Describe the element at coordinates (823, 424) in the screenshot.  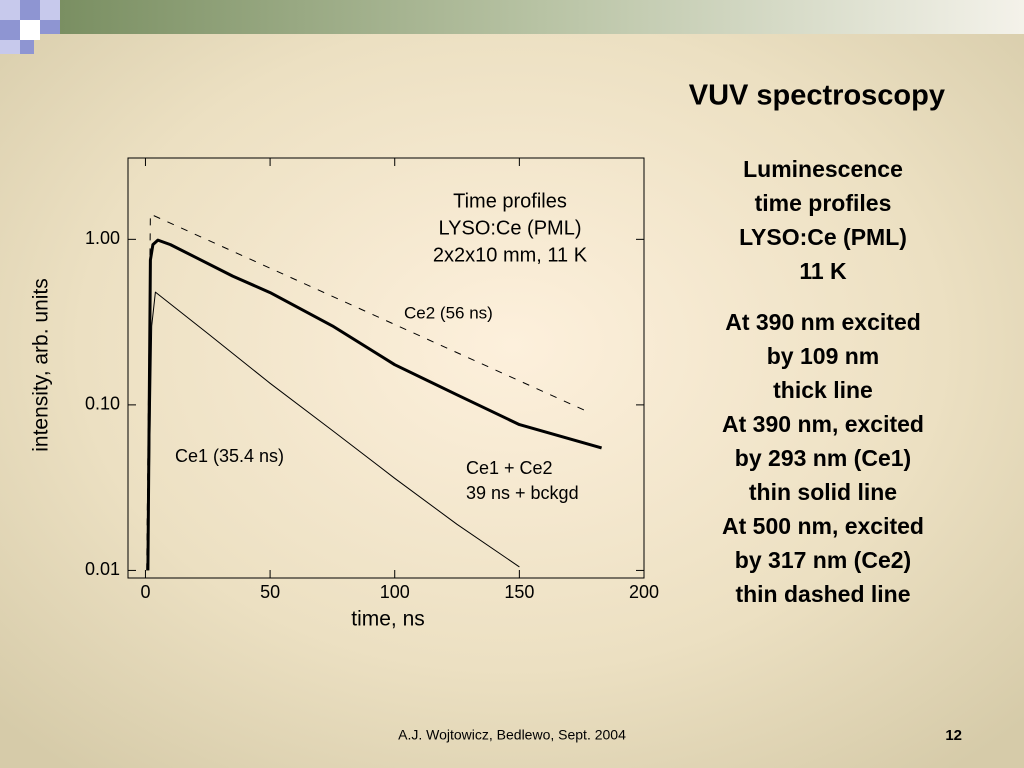
I see `side-text-line: At 390 nm, excited` at that location.